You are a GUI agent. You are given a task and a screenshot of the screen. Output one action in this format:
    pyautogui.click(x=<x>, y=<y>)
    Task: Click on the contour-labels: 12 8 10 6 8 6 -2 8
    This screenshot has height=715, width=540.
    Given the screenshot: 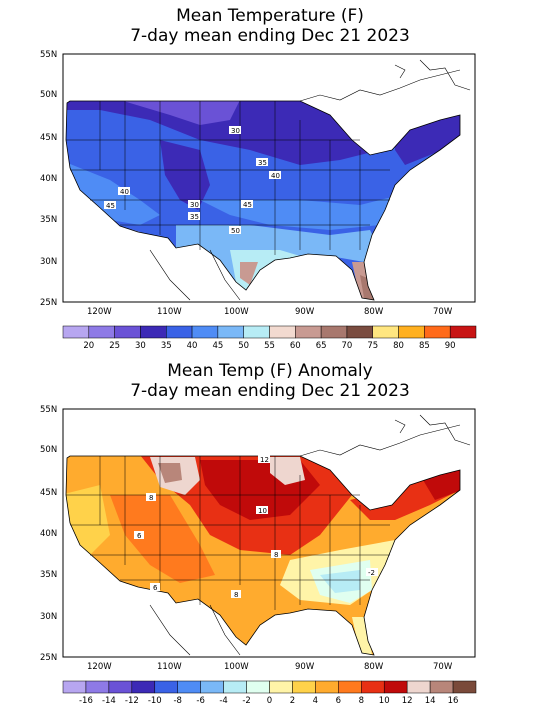 What is the action you would take?
    pyautogui.click(x=256, y=527)
    